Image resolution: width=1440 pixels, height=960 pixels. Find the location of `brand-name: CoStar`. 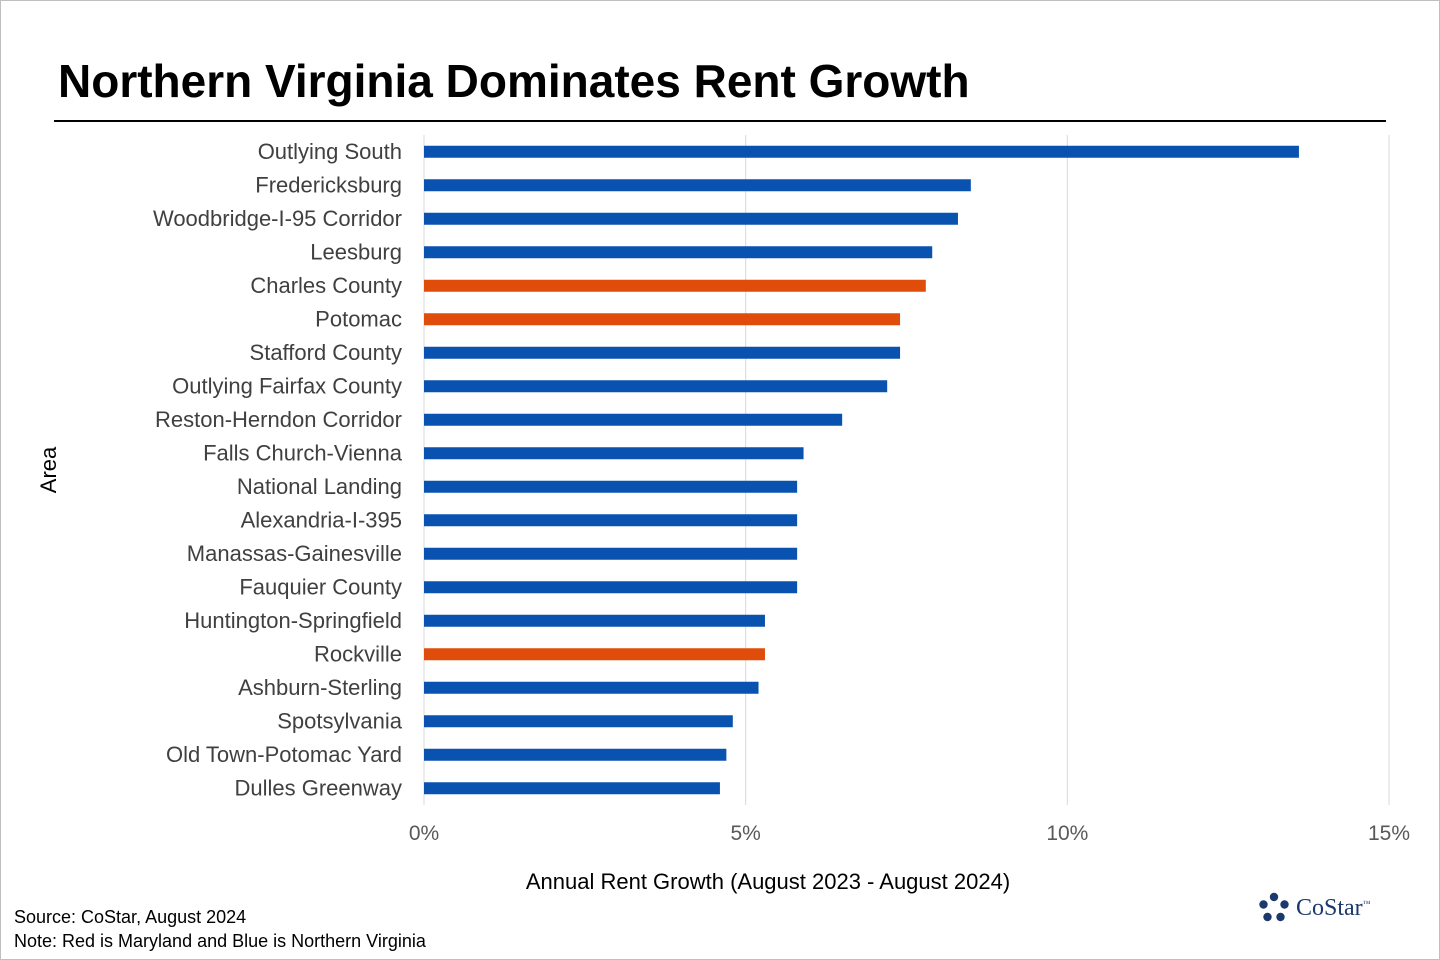

brand-name: CoStar is located at coordinates (1329, 907).